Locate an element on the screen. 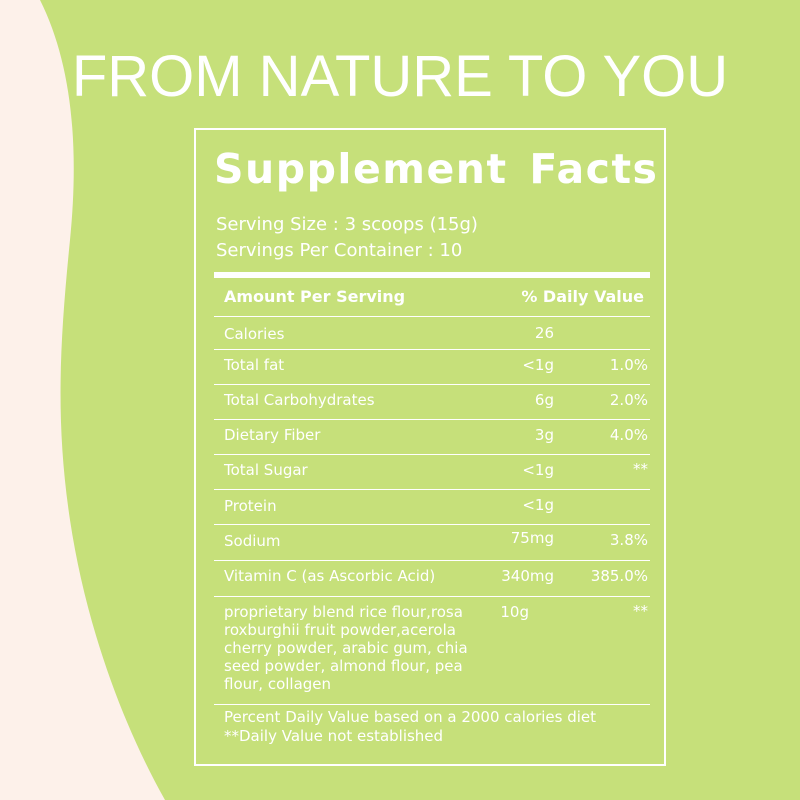 Image resolution: width=800 pixels, height=800 pixels. table-row: Total Sugar <1g ** is located at coordinates (432, 471).